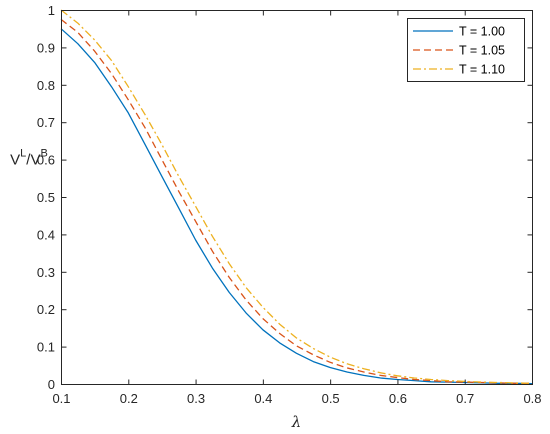 Image resolution: width=550 pixels, height=434 pixels. I want to click on y-tick-label: 0.5, so click(46, 197).